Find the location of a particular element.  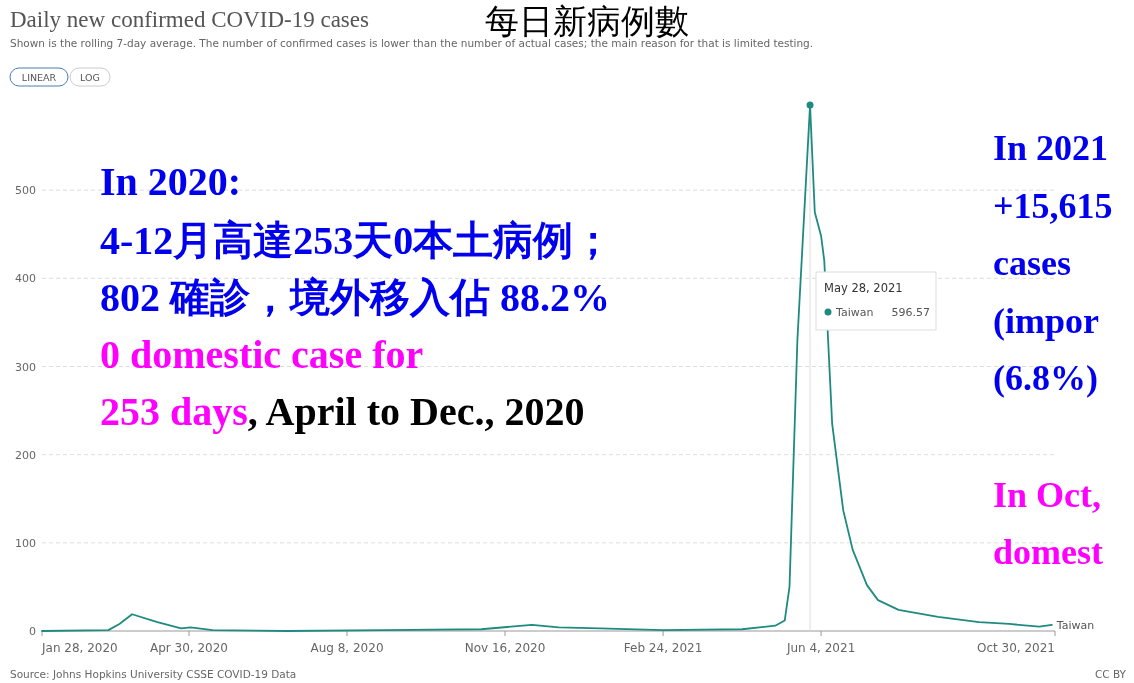

y-tick-label: 100 is located at coordinates (25, 543).